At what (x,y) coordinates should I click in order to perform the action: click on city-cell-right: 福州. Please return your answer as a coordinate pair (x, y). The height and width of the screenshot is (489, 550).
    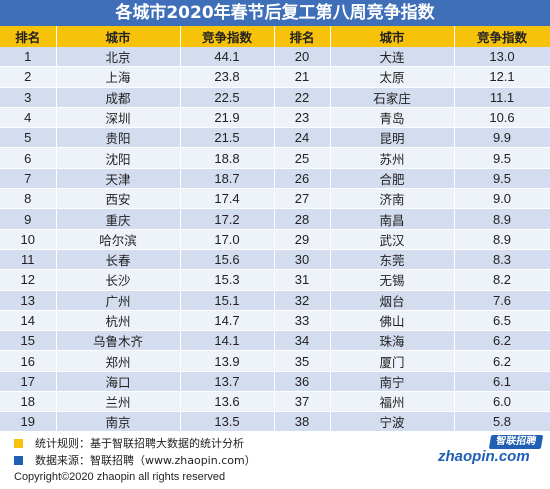
    Looking at the image, I should click on (392, 402).